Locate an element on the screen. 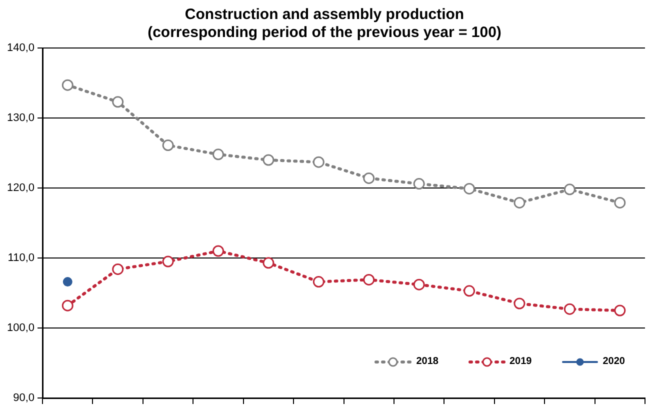 The height and width of the screenshot is (410, 663). legend-label: 2019 is located at coordinates (521, 361).